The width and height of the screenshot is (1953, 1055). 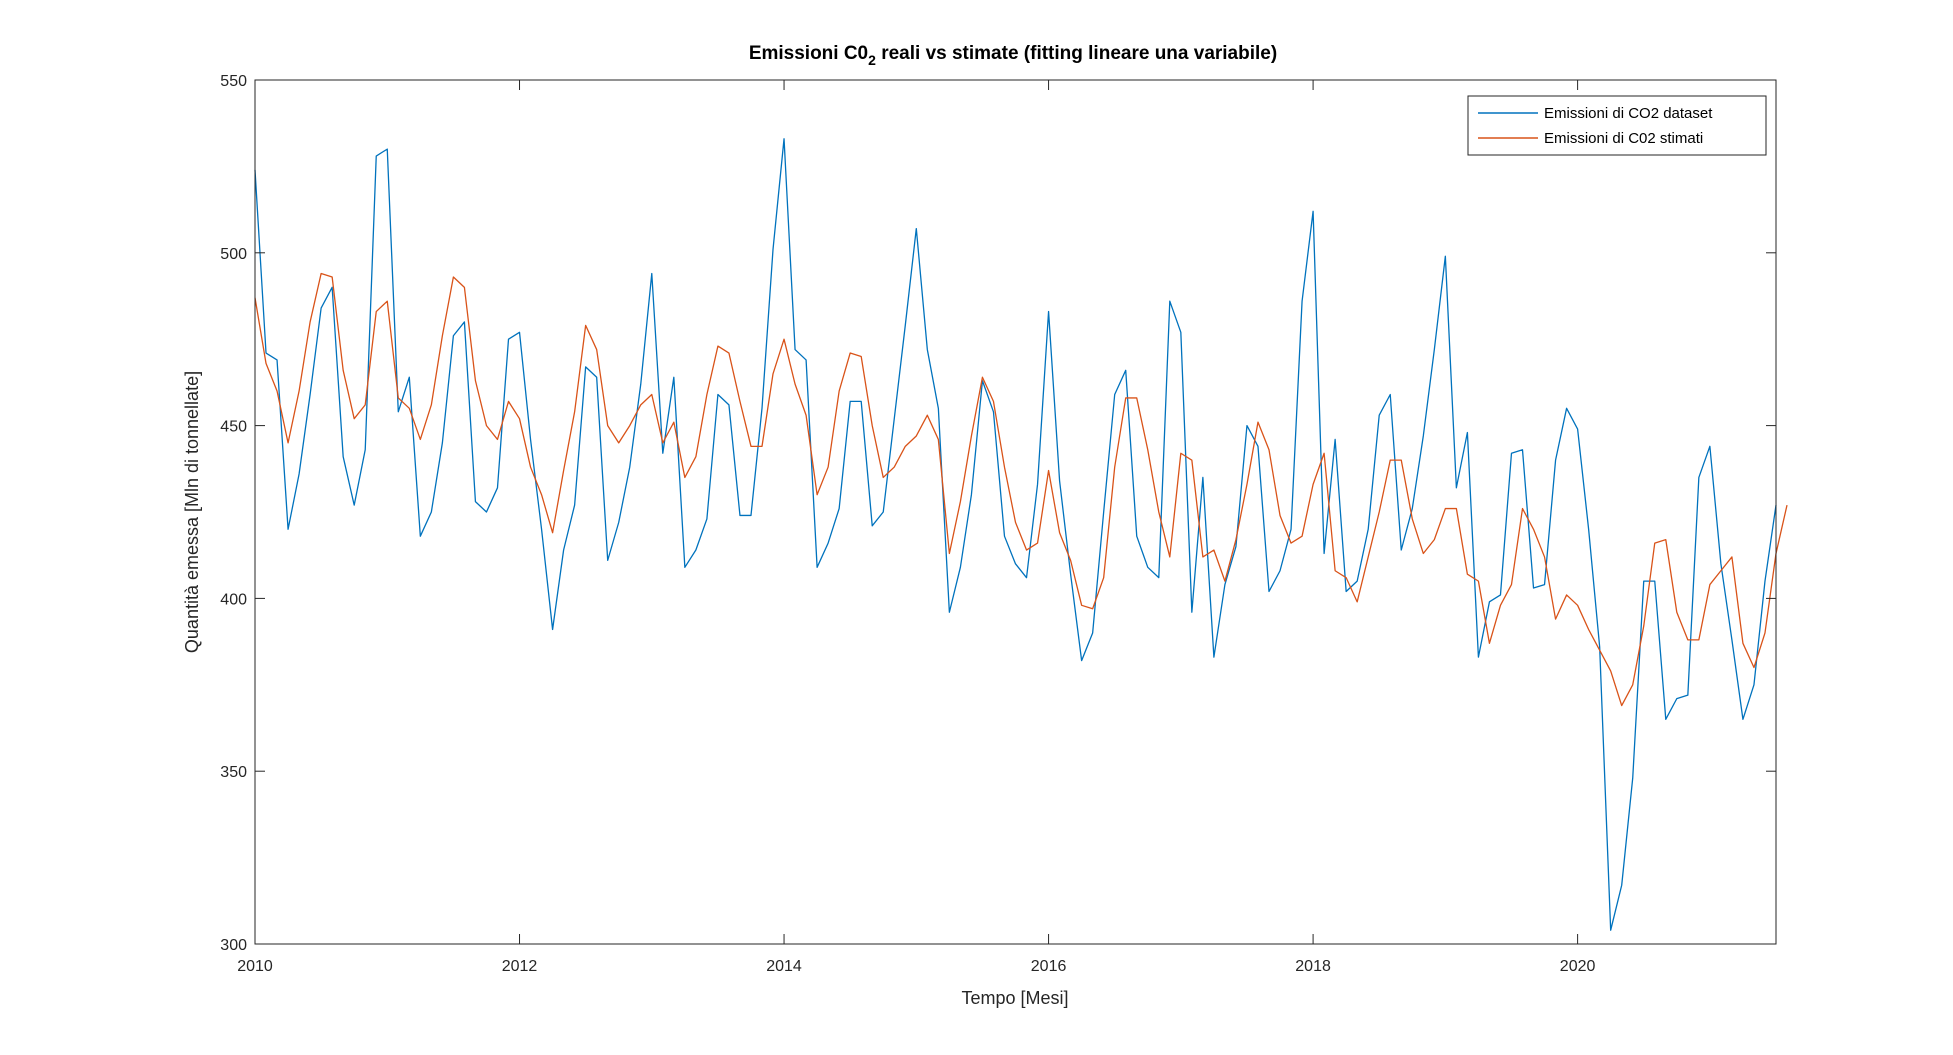 What do you see at coordinates (520, 966) in the screenshot?
I see `x-tick-label: 2012` at bounding box center [520, 966].